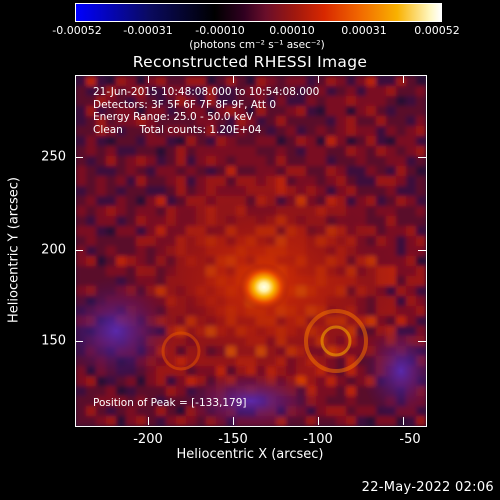 The width and height of the screenshot is (500, 500). What do you see at coordinates (251, 398) in the screenshot?
I see `purple-region` at bounding box center [251, 398].